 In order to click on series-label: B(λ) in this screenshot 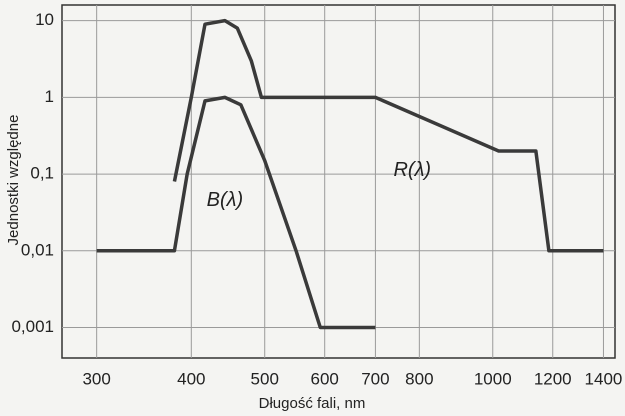, I will do `click(225, 200)`.